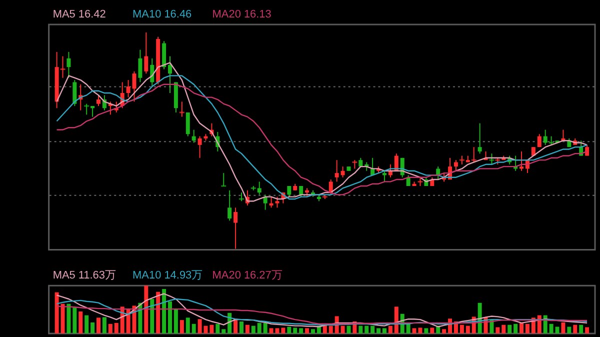 The height and width of the screenshot is (337, 600). Describe the element at coordinates (167, 276) in the screenshot. I see `series-label: MA10 14.93万` at that location.